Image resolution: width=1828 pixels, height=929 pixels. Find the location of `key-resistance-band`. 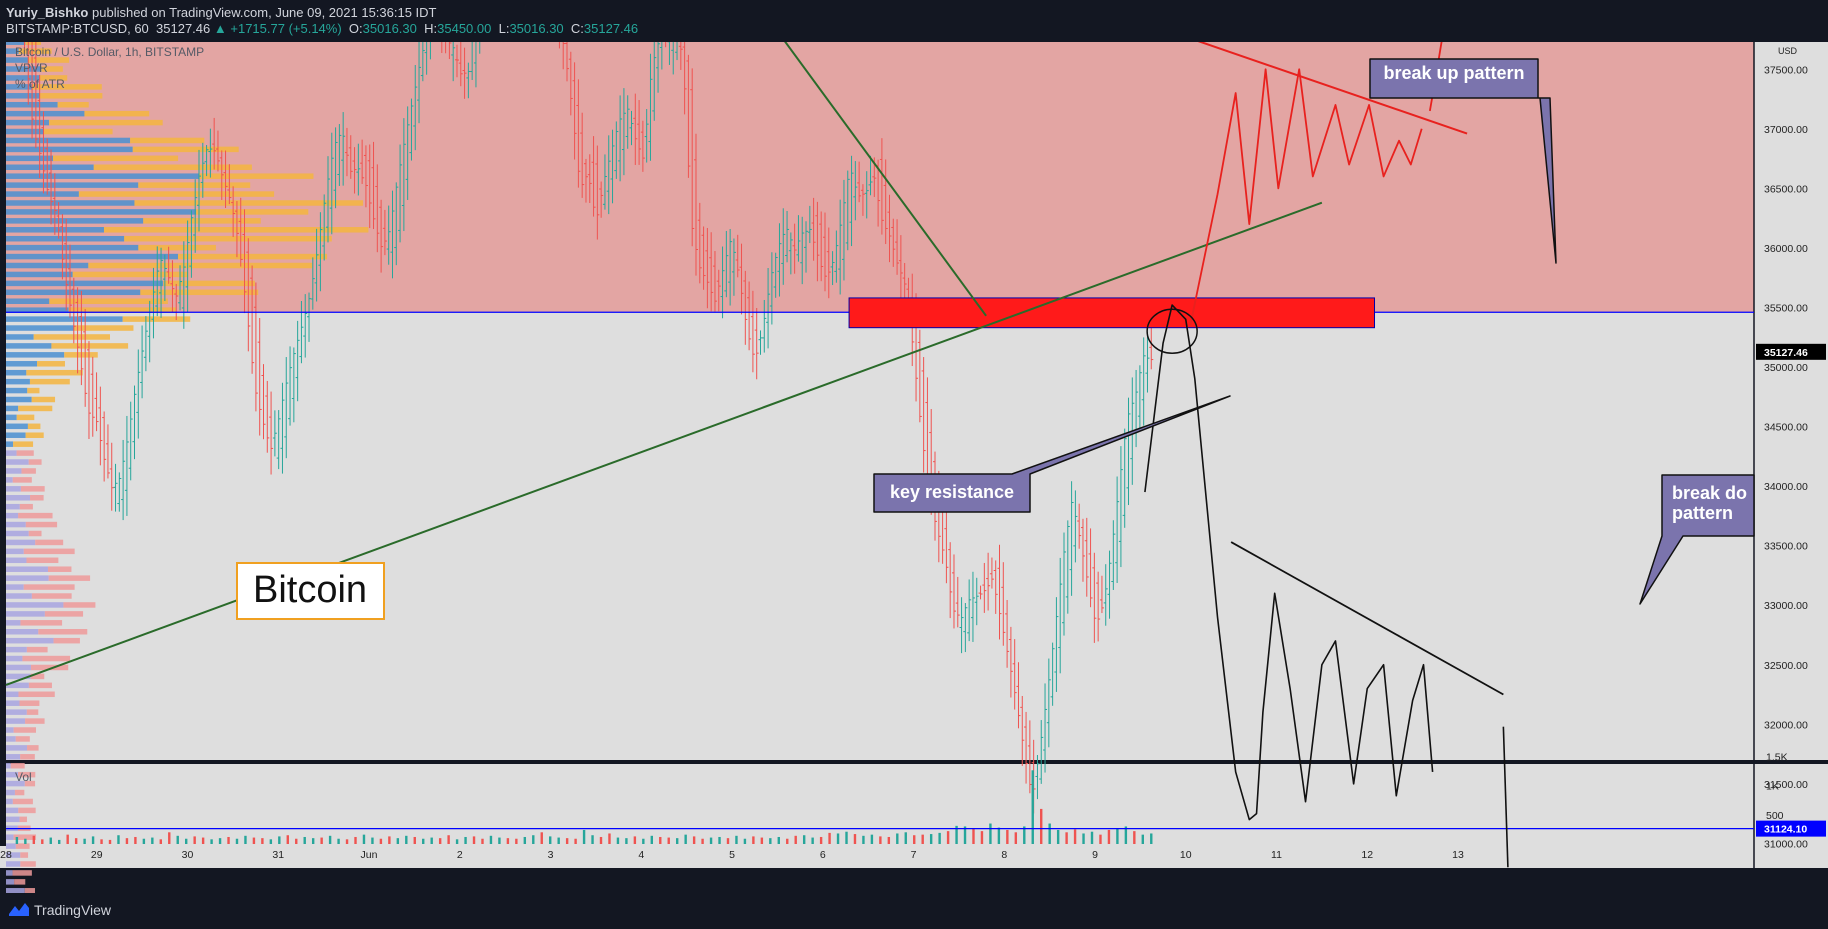

key-resistance-band is located at coordinates (1112, 313).